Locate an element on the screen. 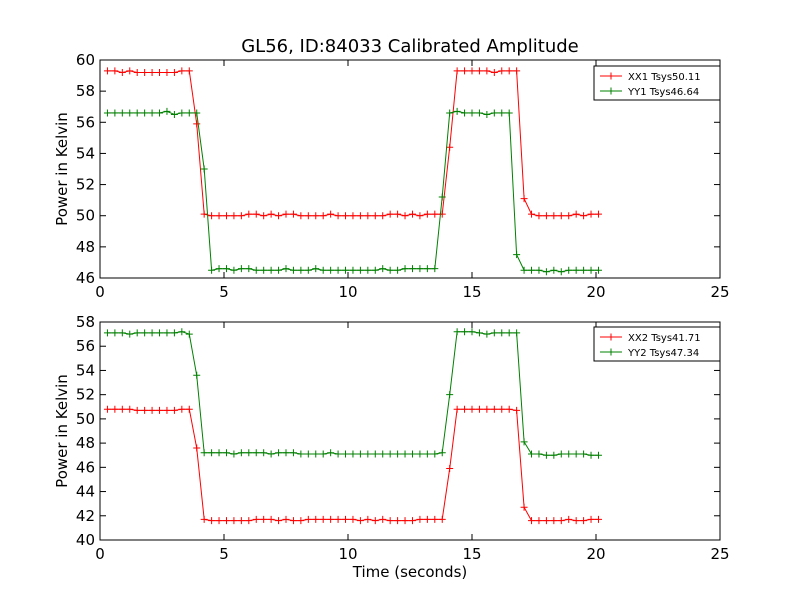 Image resolution: width=800 pixels, height=600 pixels. x-tick-label: 20 is located at coordinates (595, 292).